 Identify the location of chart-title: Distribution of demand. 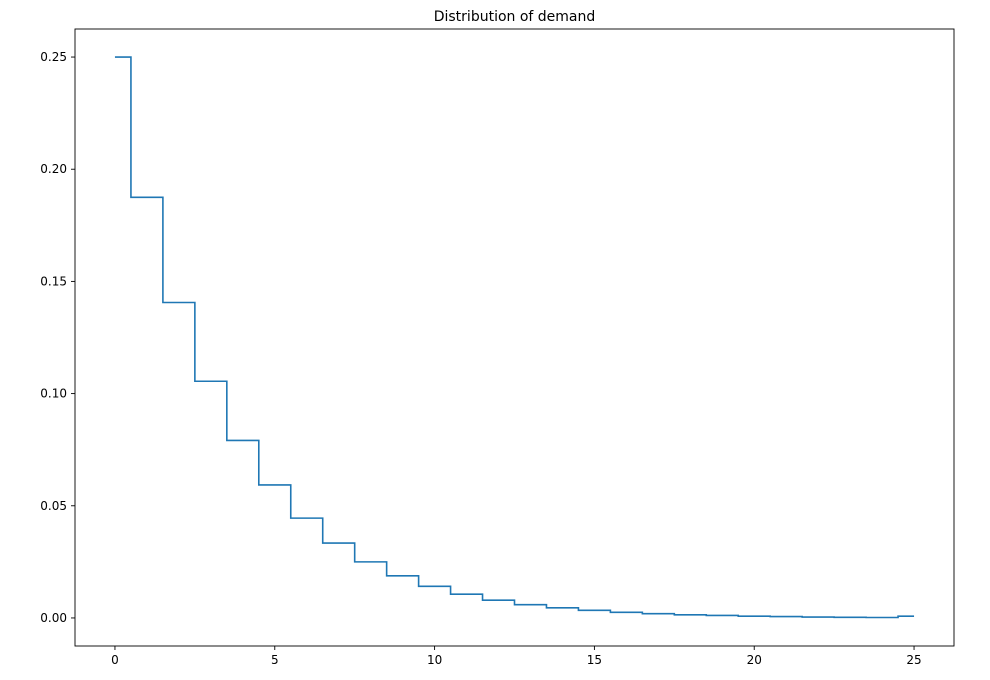
(515, 17).